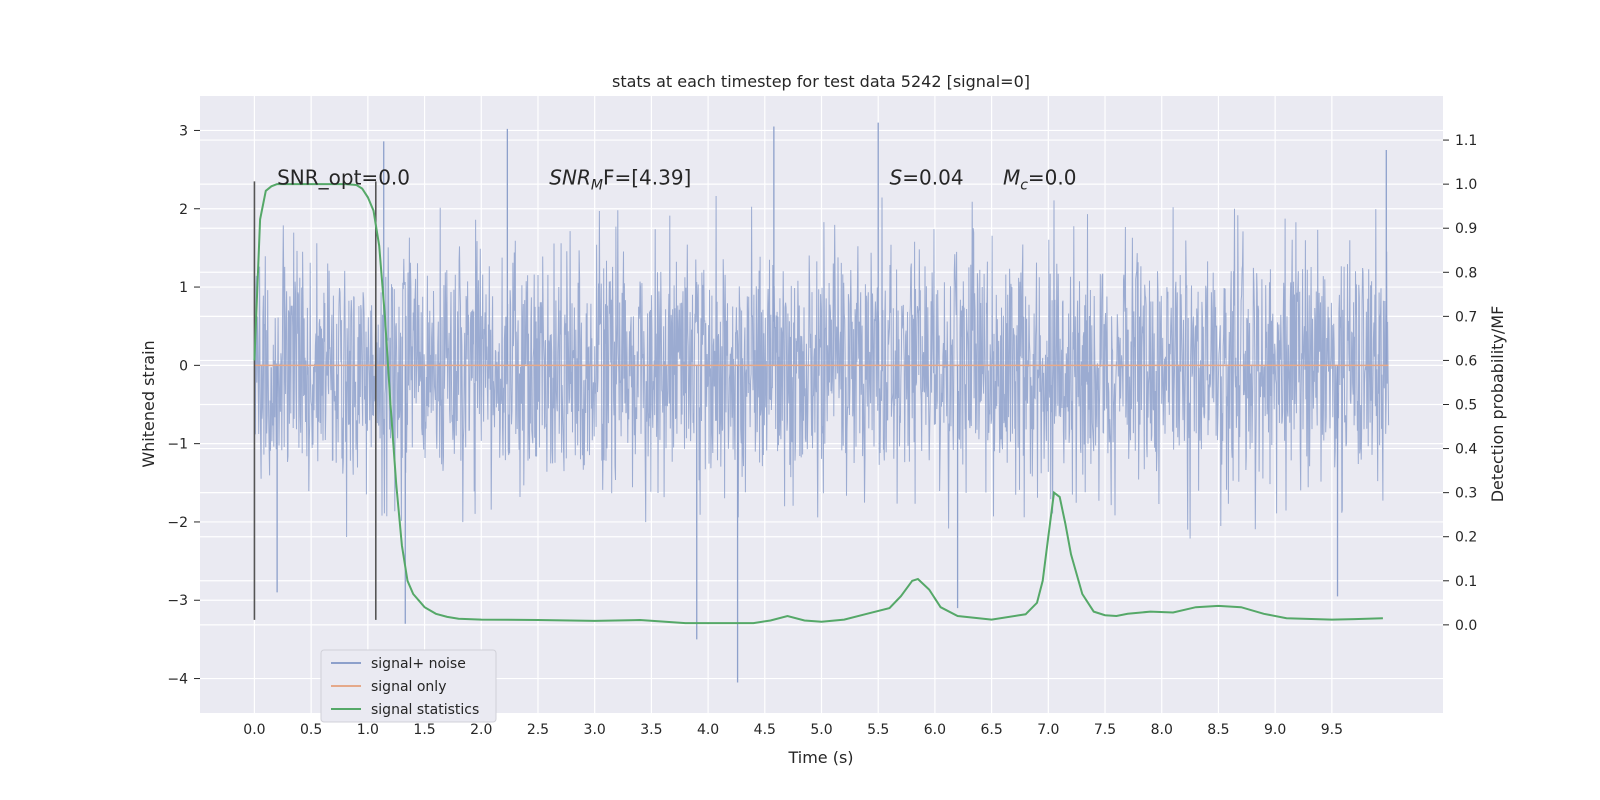  I want to click on y-right-tick-label: 0.3, so click(1466, 494).